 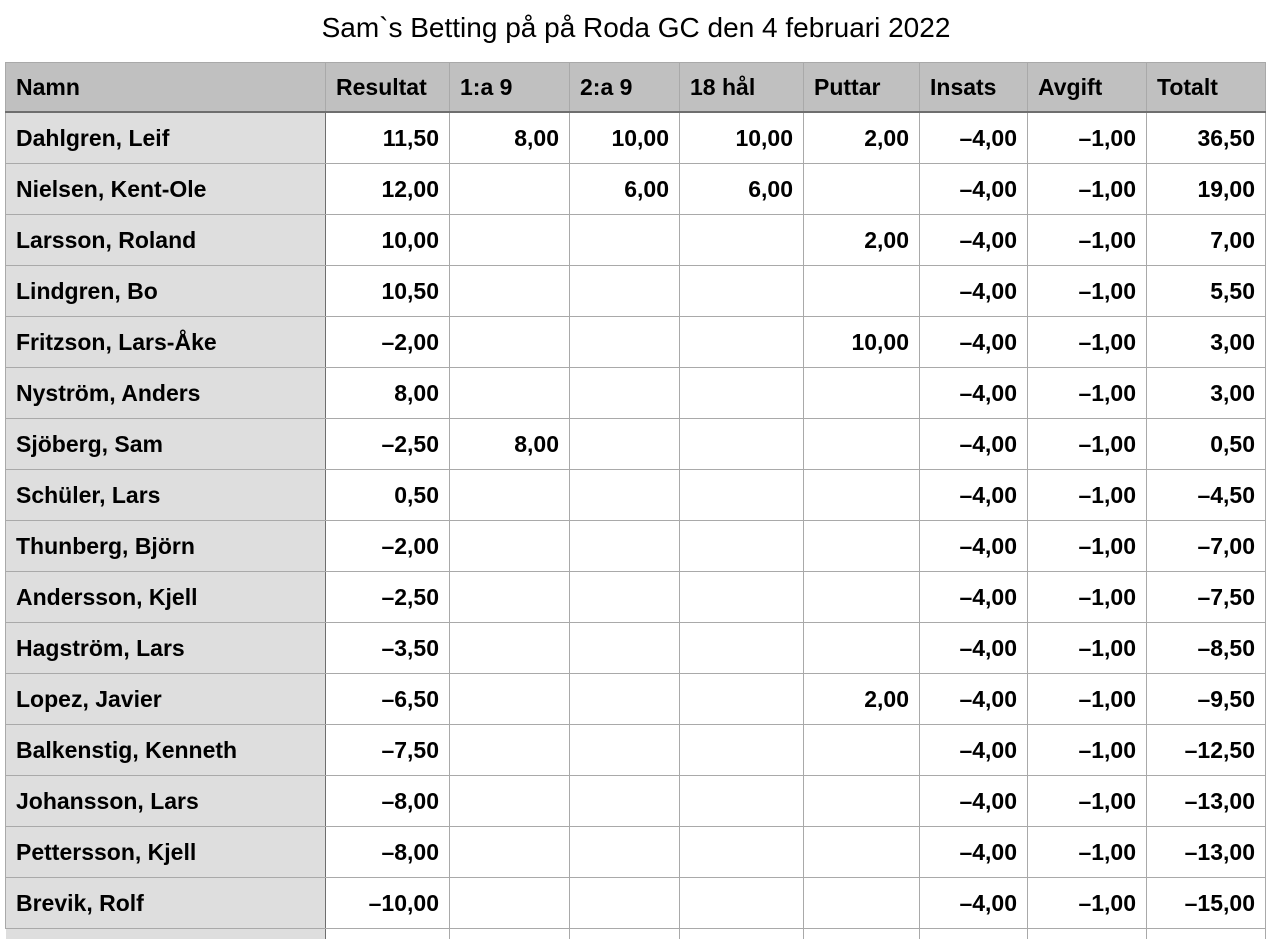 I want to click on totalt-cell: –13,00, so click(x=1206, y=801).